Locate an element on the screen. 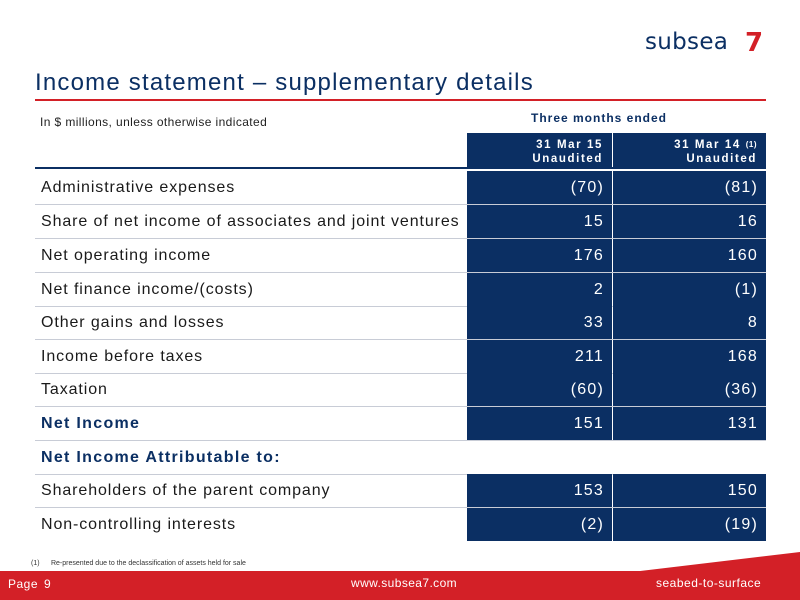  value-q1-2014: 131 is located at coordinates (689, 423).